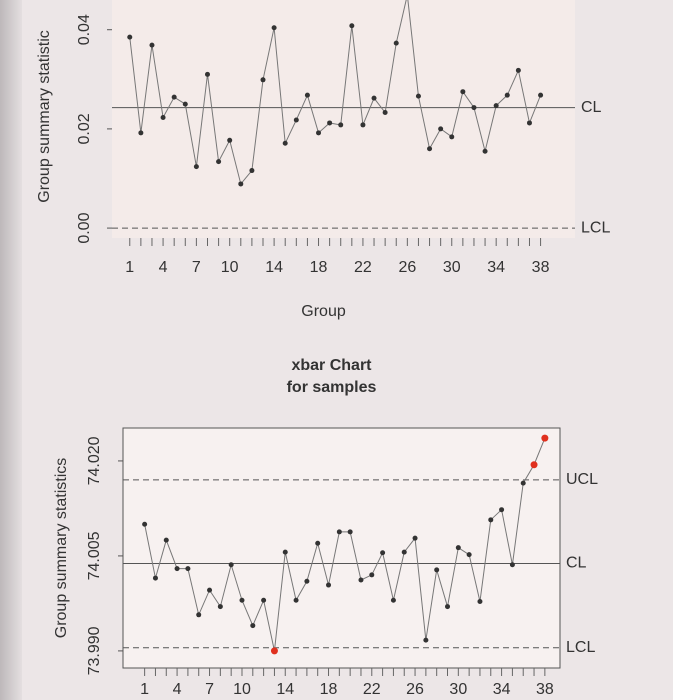 The image size is (673, 700). What do you see at coordinates (582, 479) in the screenshot?
I see `control-limit-label: UCL` at bounding box center [582, 479].